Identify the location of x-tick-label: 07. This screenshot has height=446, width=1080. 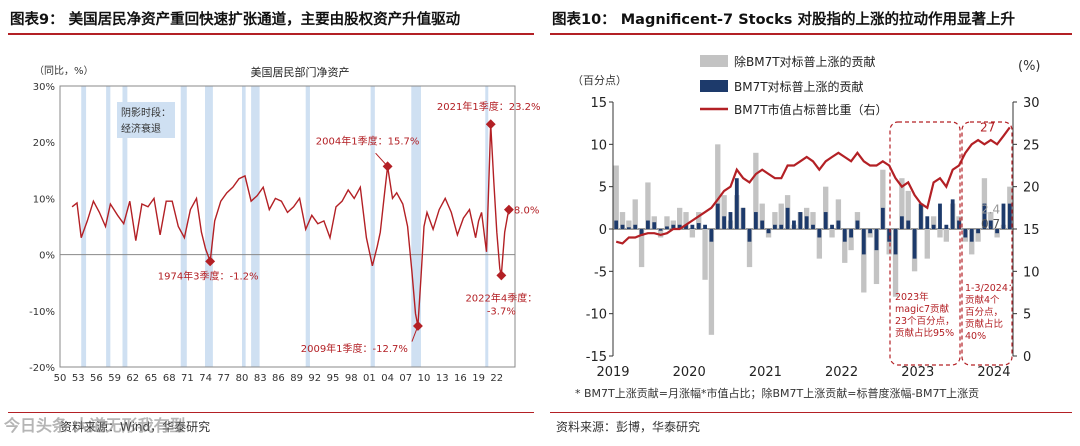
(405, 378).